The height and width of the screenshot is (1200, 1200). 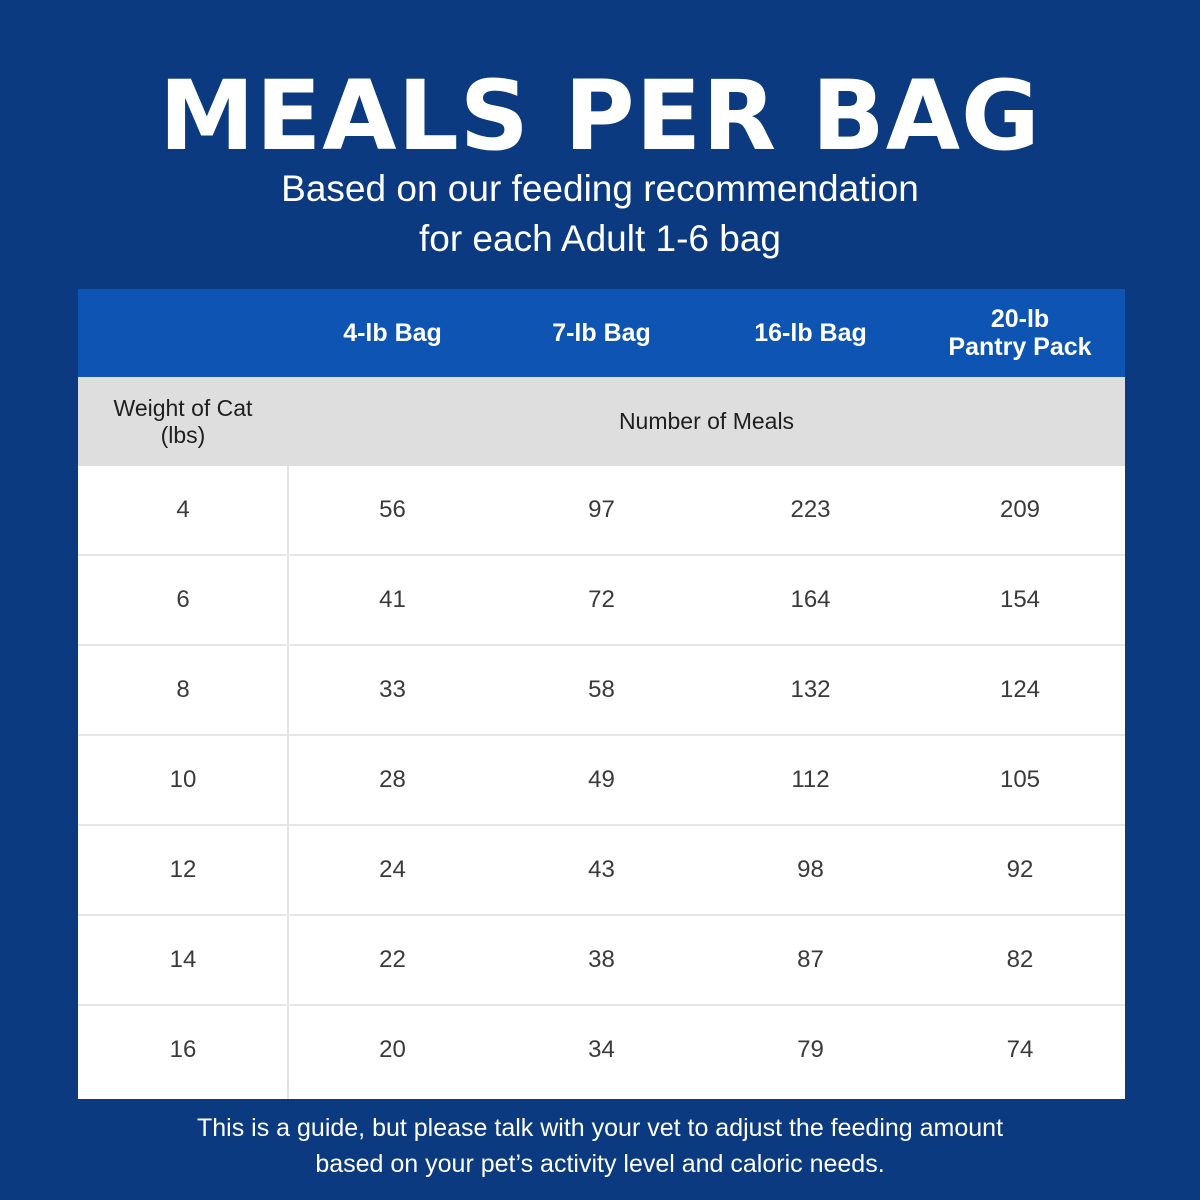 What do you see at coordinates (1020, 959) in the screenshot?
I see `value-cell: 82` at bounding box center [1020, 959].